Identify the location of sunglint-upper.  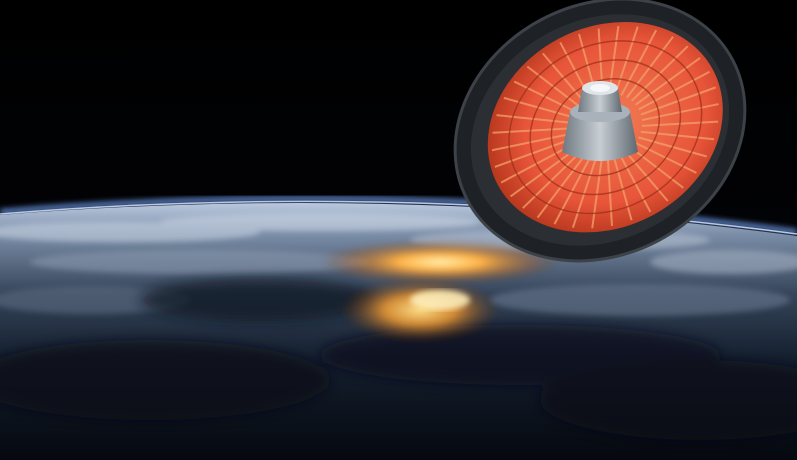
(440, 262).